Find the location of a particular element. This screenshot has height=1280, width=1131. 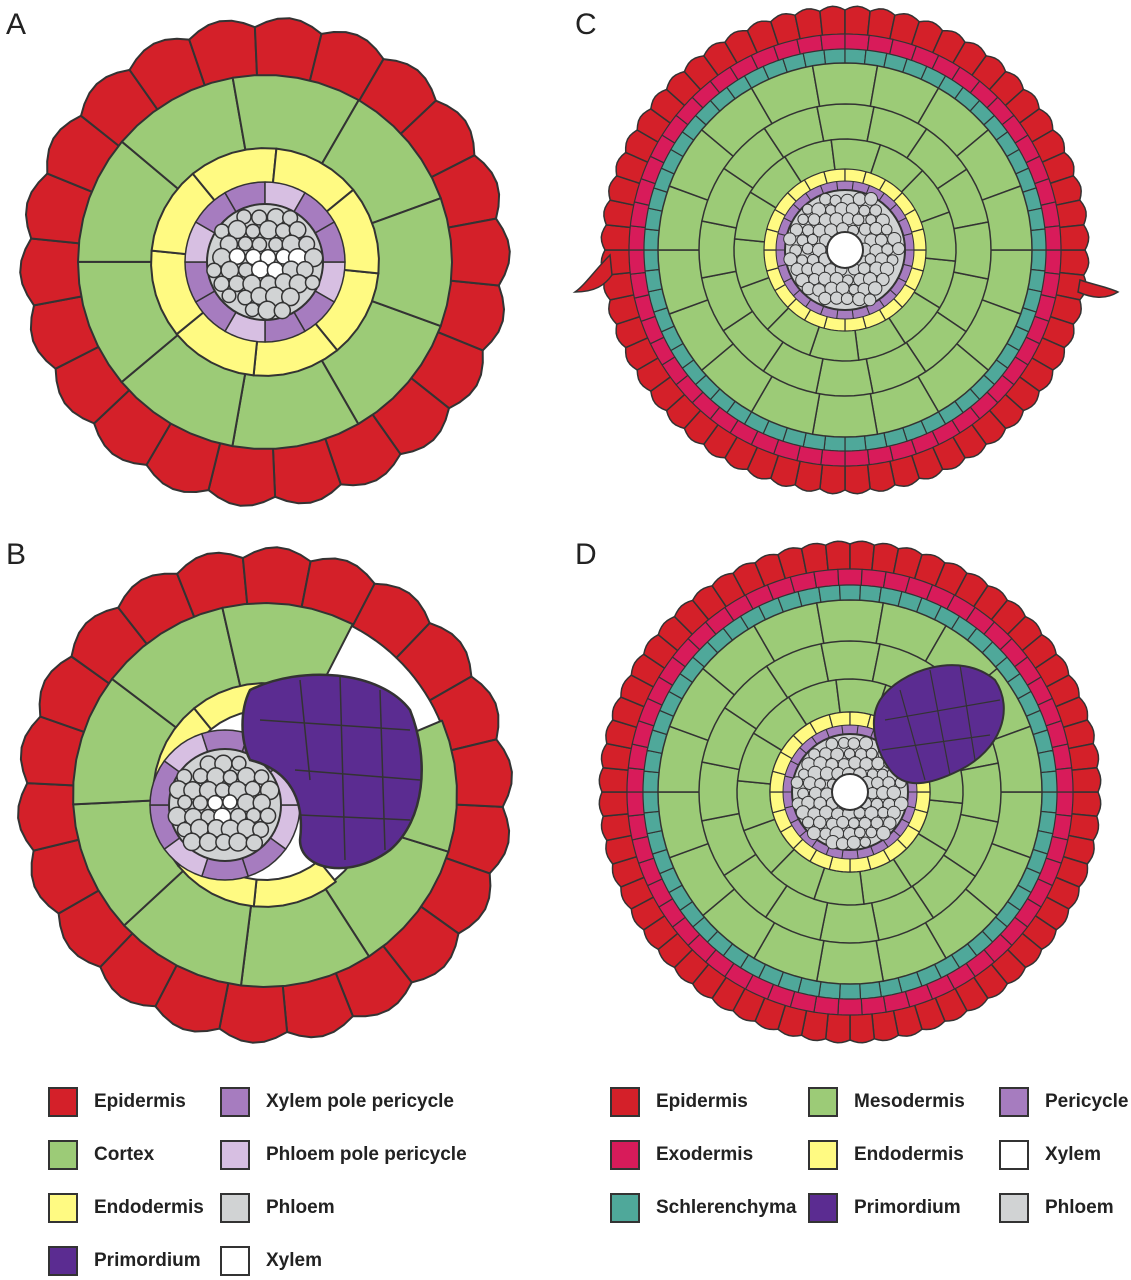

panel-label-a: A is located at coordinates (16, 24).